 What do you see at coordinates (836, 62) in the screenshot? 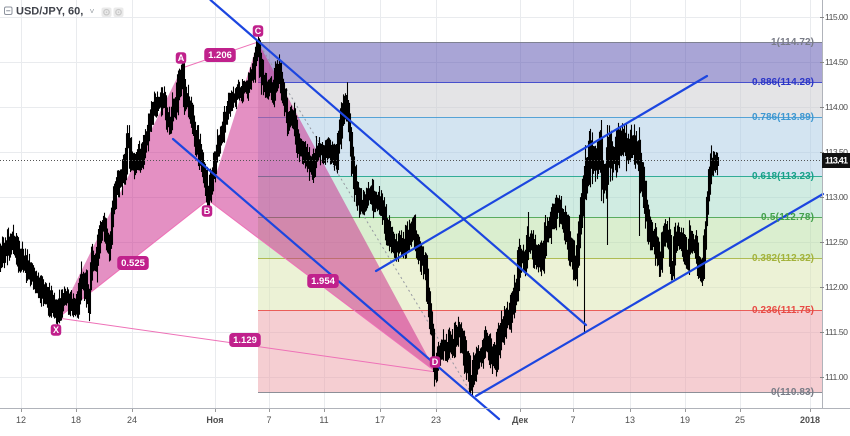
I see `svg-text: 114.50` at bounding box center [836, 62].